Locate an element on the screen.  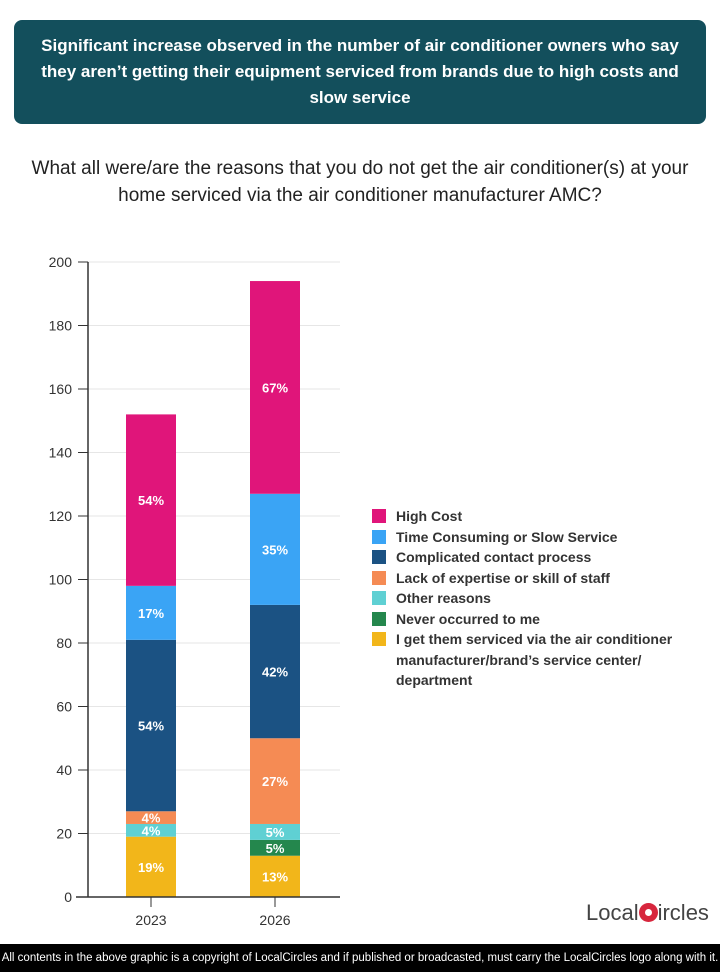
data-label: 42% is located at coordinates (275, 672).